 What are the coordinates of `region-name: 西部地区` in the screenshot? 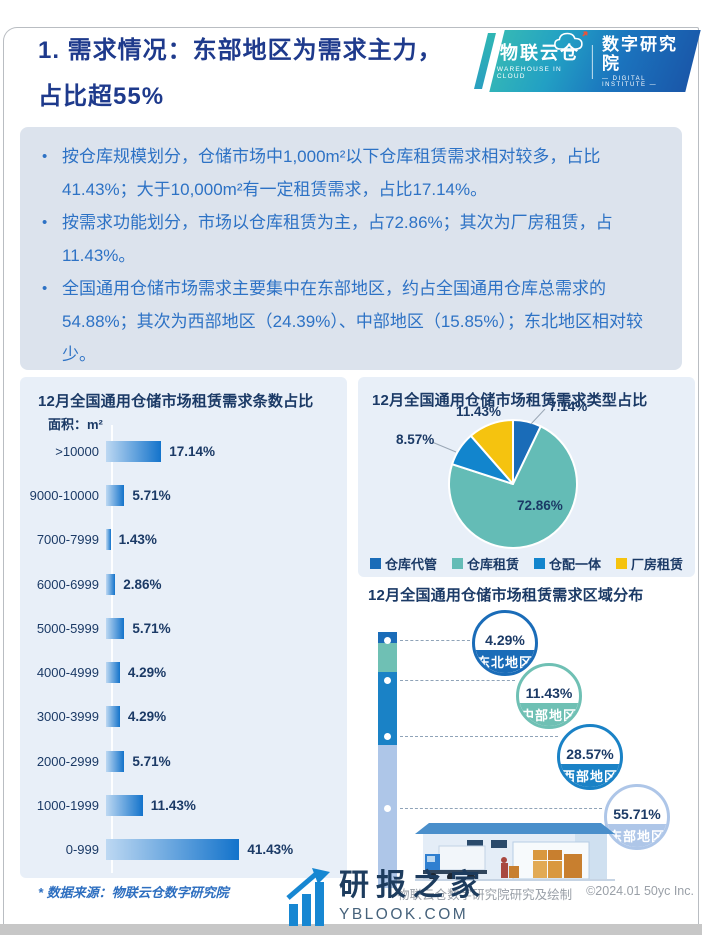 It's located at (590, 775).